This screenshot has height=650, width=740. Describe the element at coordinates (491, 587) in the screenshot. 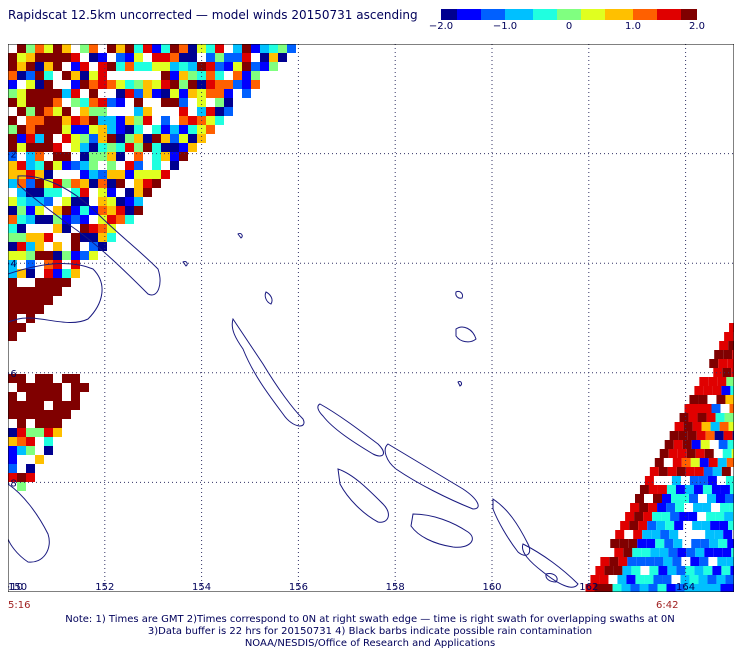

I see `longitude-tick-label: 160` at that location.